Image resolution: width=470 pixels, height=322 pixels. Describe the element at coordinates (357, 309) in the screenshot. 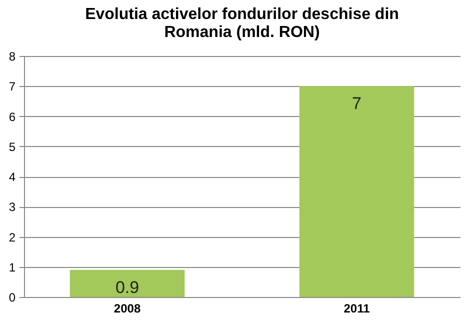

I see `x-tick-label: 2011` at that location.